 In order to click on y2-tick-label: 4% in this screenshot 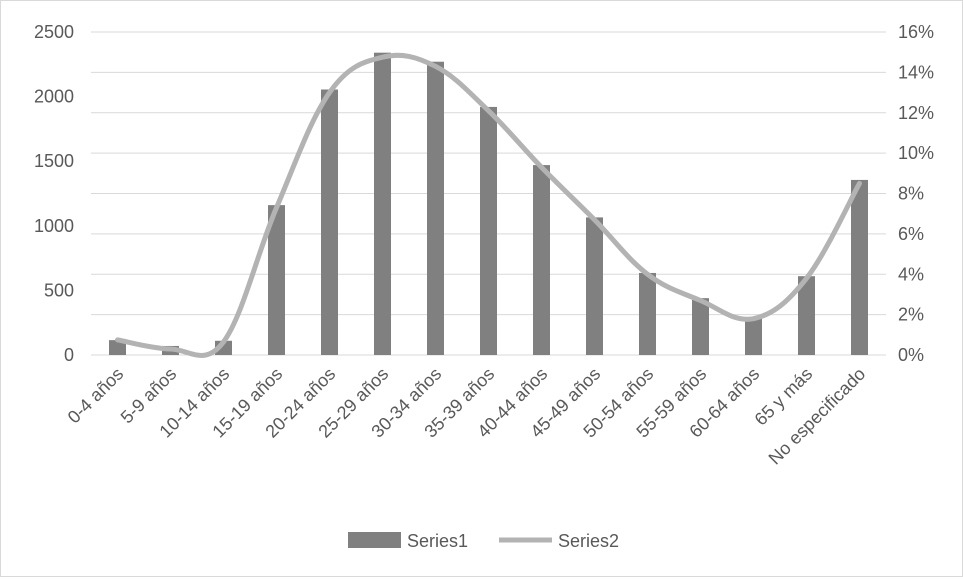, I will do `click(911, 274)`.